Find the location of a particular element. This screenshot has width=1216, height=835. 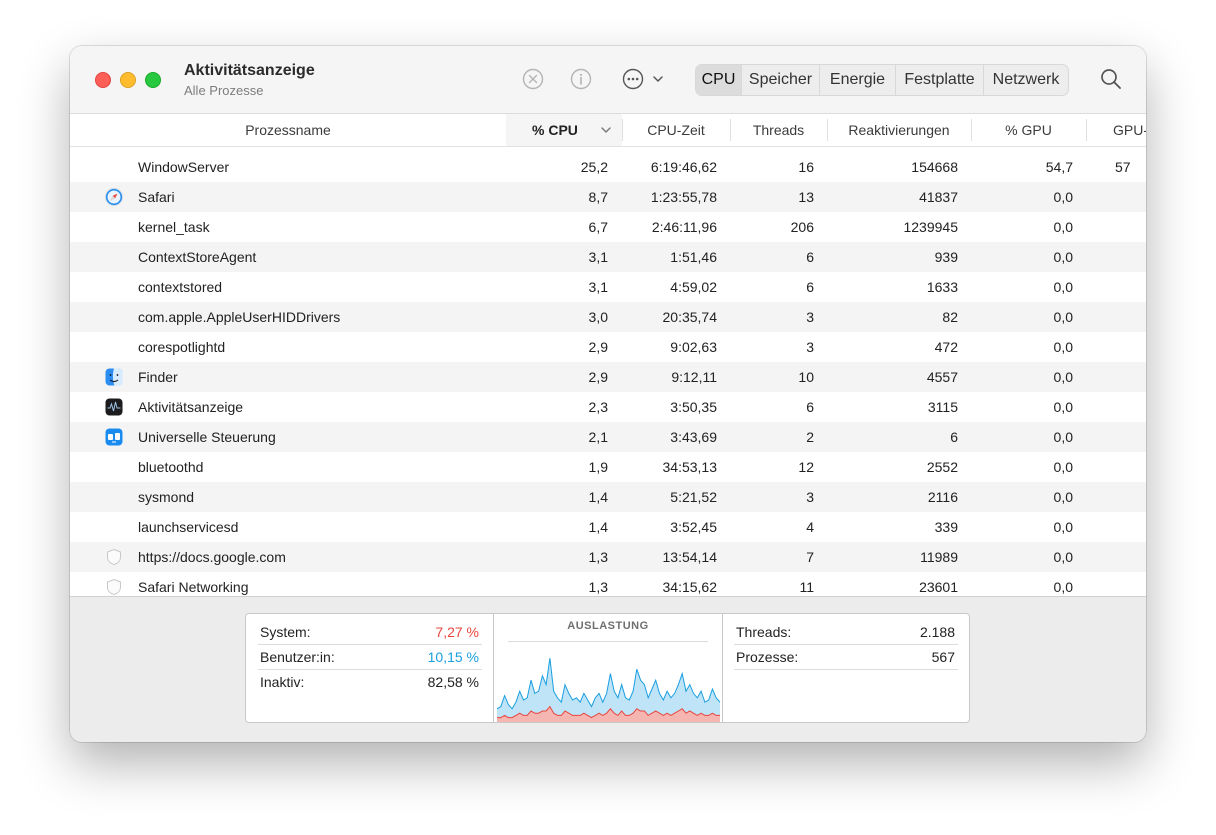

process-threads: 7 is located at coordinates (810, 557).